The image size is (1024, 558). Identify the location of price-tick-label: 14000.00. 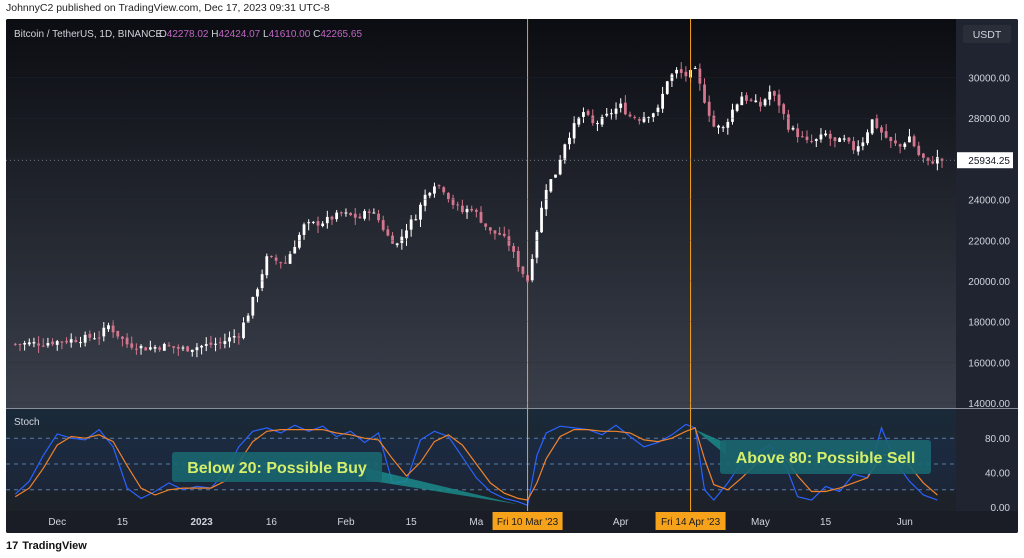
(989, 404).